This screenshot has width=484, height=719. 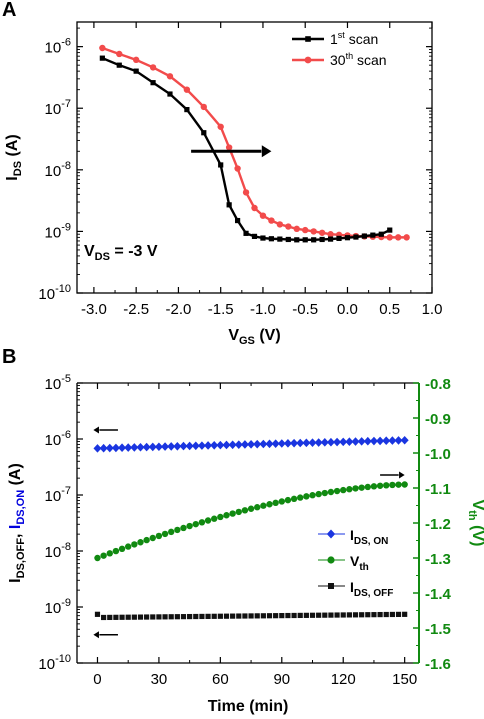 What do you see at coordinates (96, 430) in the screenshot?
I see `arrow-ids-on-head` at bounding box center [96, 430].